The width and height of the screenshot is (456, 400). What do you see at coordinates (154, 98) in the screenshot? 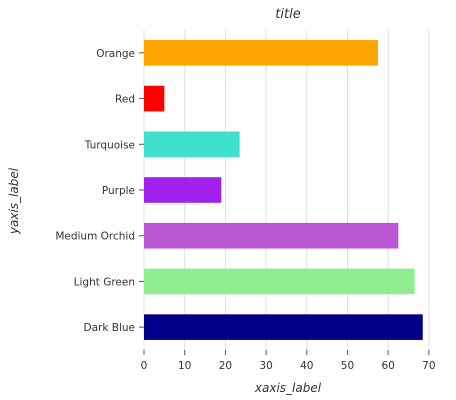
I see `bar-red` at bounding box center [154, 98].